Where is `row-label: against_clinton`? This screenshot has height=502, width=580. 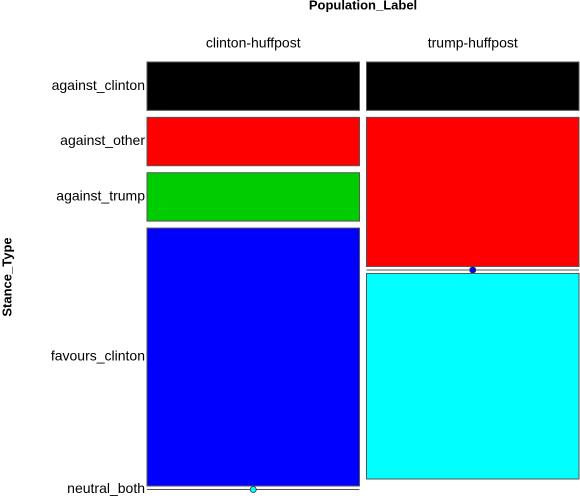 row-label: against_clinton is located at coordinates (98, 85).